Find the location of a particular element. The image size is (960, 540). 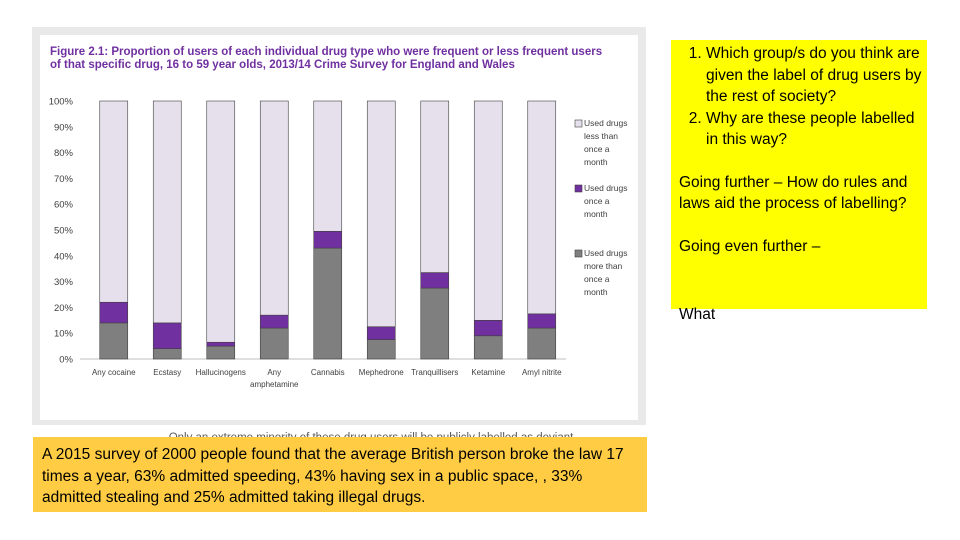

y-tick-label: 20% is located at coordinates (64, 308).